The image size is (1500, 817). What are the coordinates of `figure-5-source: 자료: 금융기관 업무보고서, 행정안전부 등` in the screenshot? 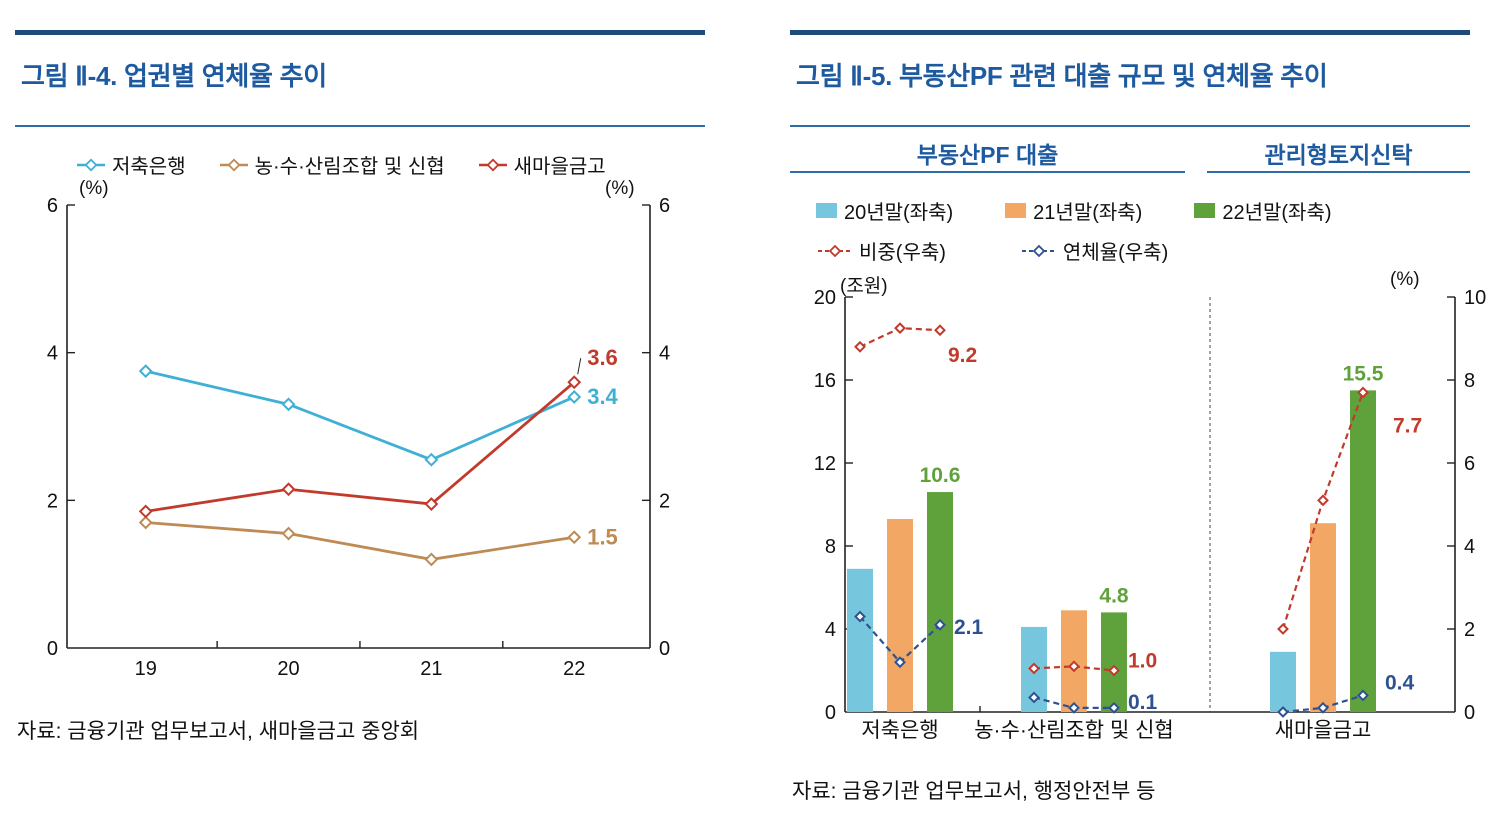 It's located at (974, 791).